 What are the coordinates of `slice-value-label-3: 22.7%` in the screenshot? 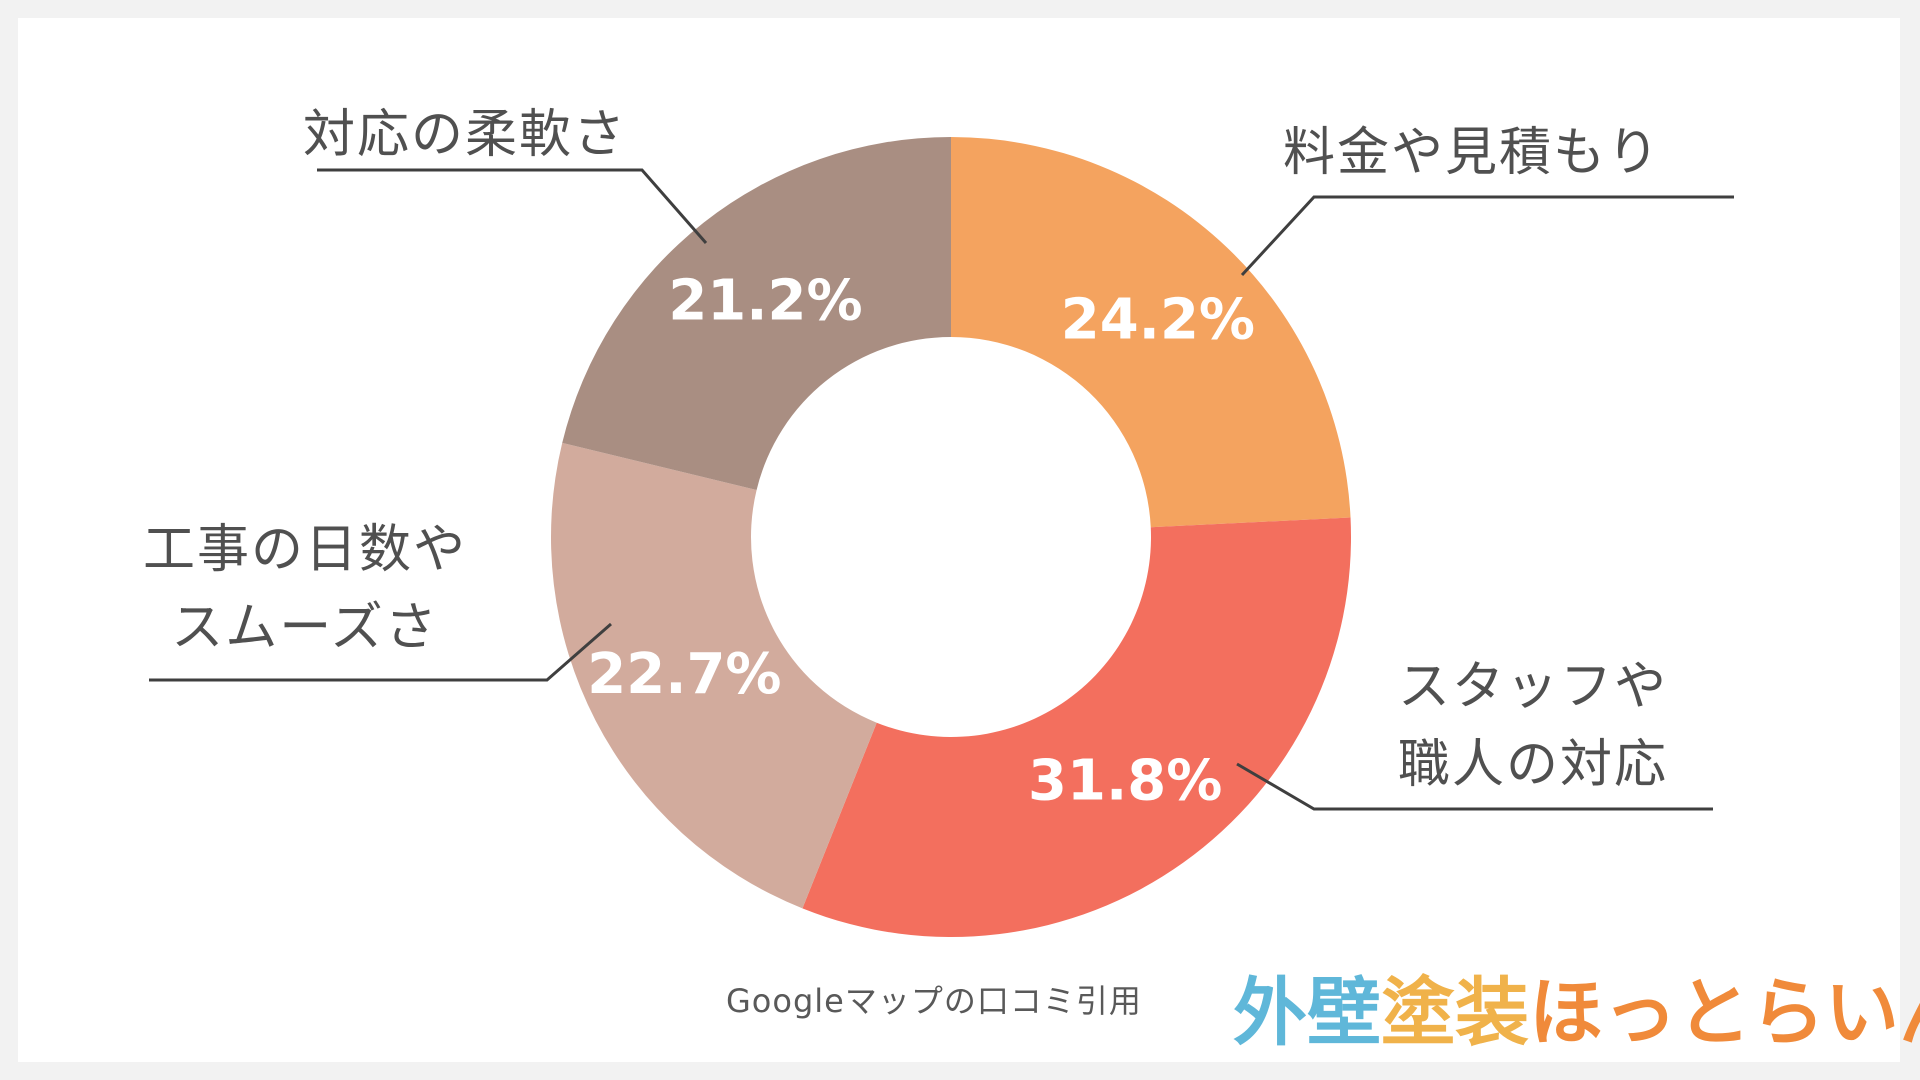 It's located at (684, 674).